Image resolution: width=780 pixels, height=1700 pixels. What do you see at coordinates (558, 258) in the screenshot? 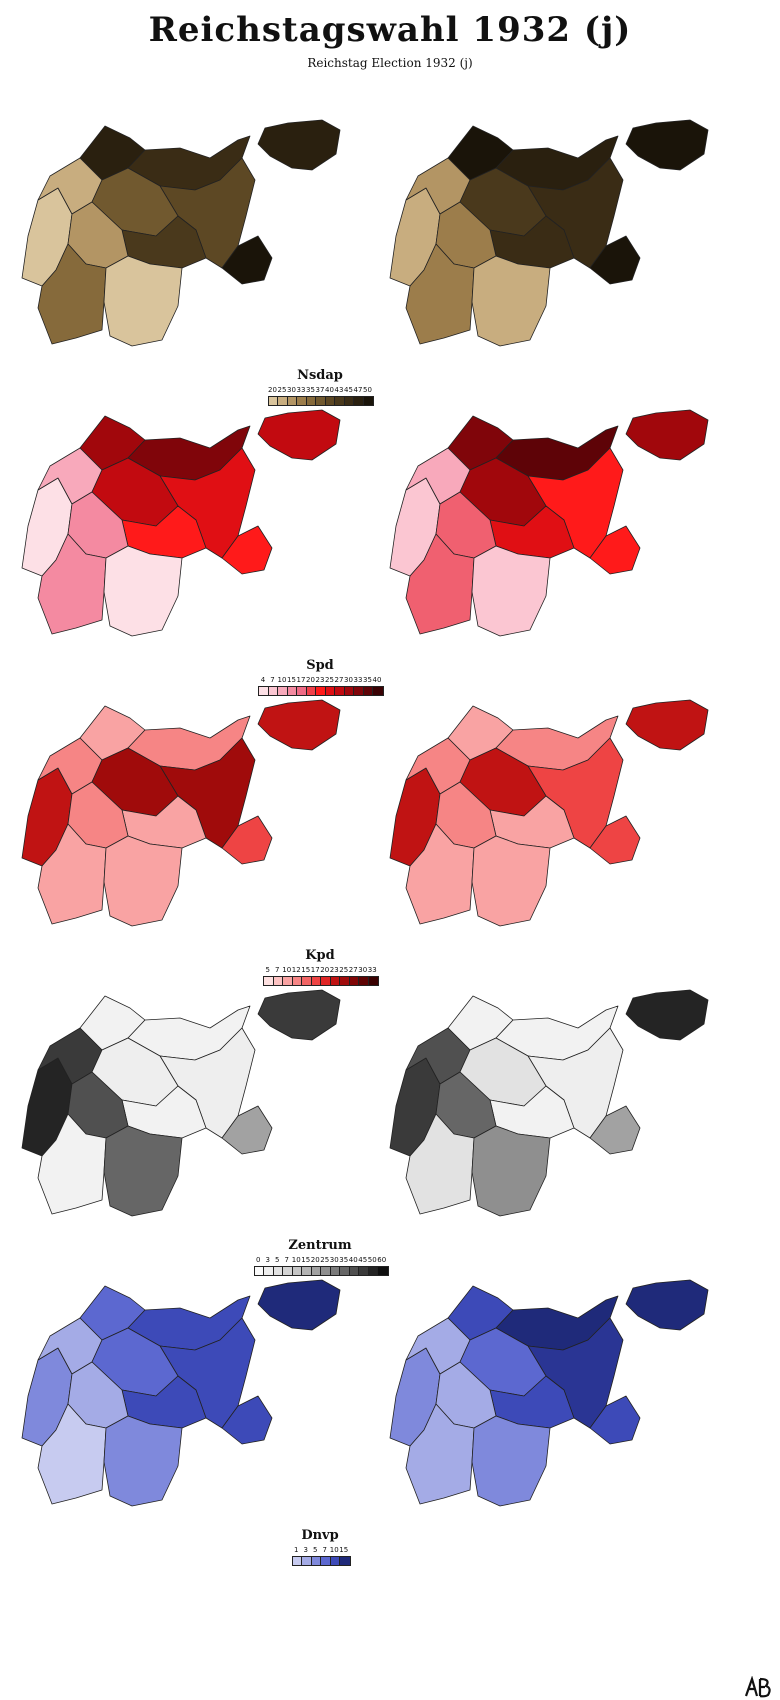
I see `nsdap-map-right` at bounding box center [558, 258].